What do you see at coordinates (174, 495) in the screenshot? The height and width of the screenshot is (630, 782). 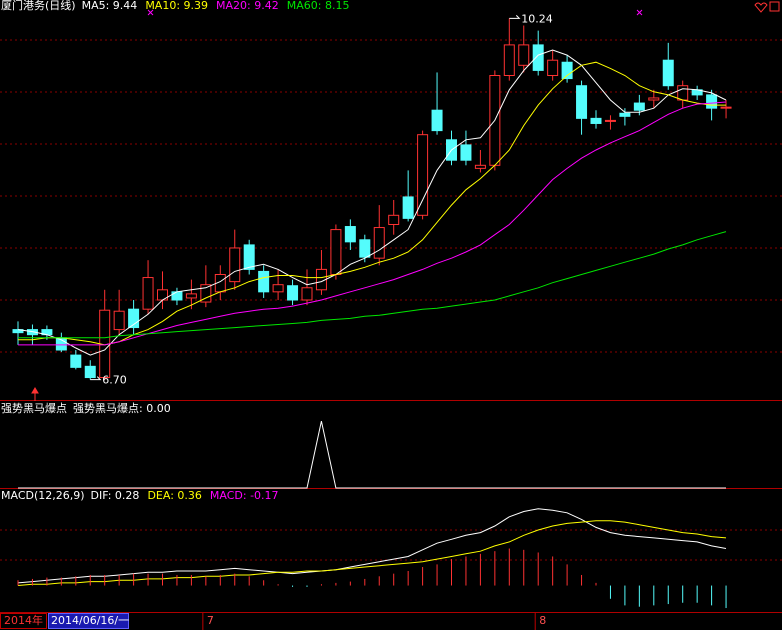 I see `legend-entry: DEA: 0.36` at bounding box center [174, 495].